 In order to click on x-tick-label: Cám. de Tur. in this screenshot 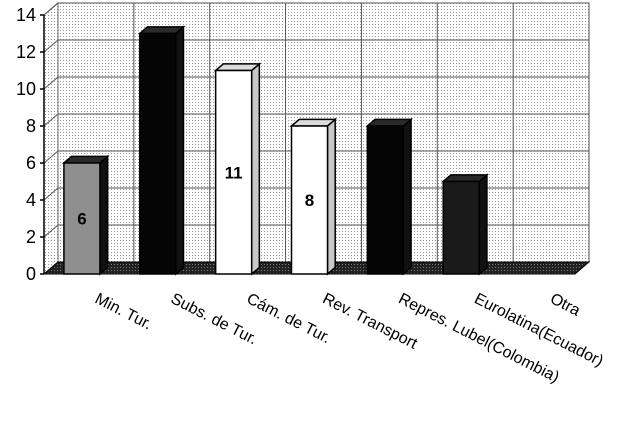, I will do `click(288, 318)`.